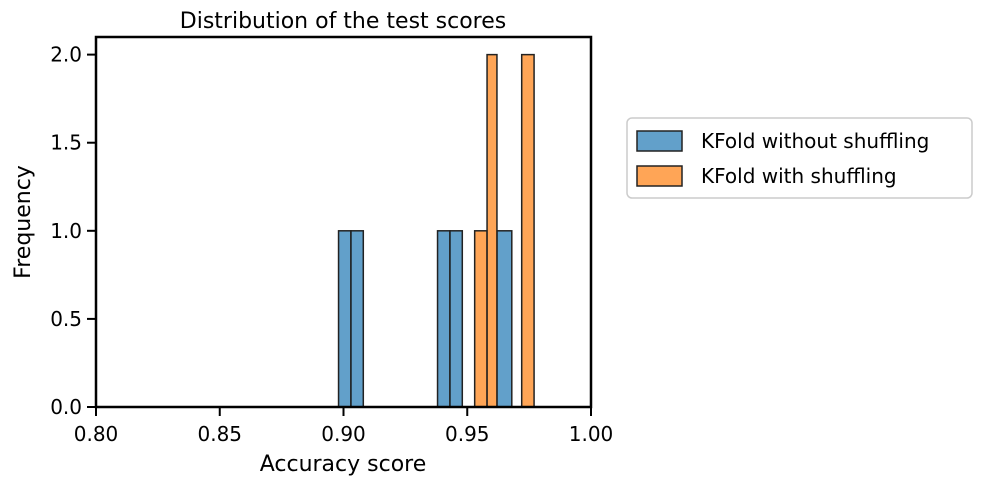 The height and width of the screenshot is (487, 982). What do you see at coordinates (66, 231) in the screenshot?
I see `y-tick-label: 1.0` at bounding box center [66, 231].